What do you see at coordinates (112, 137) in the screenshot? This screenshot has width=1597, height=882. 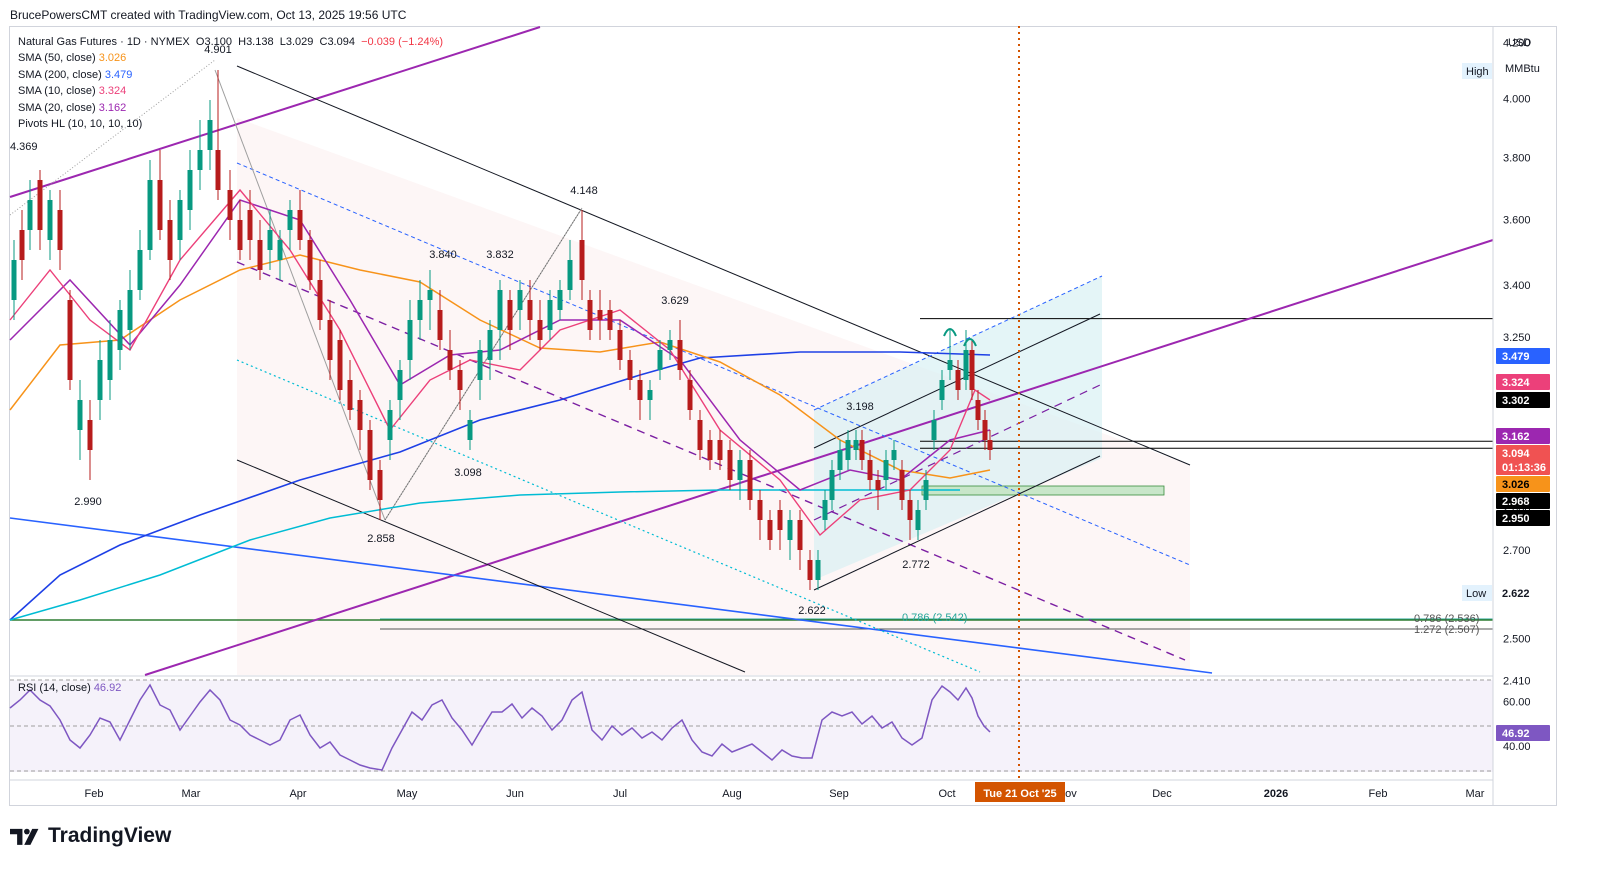 I see `dotted-left-a` at bounding box center [112, 137].